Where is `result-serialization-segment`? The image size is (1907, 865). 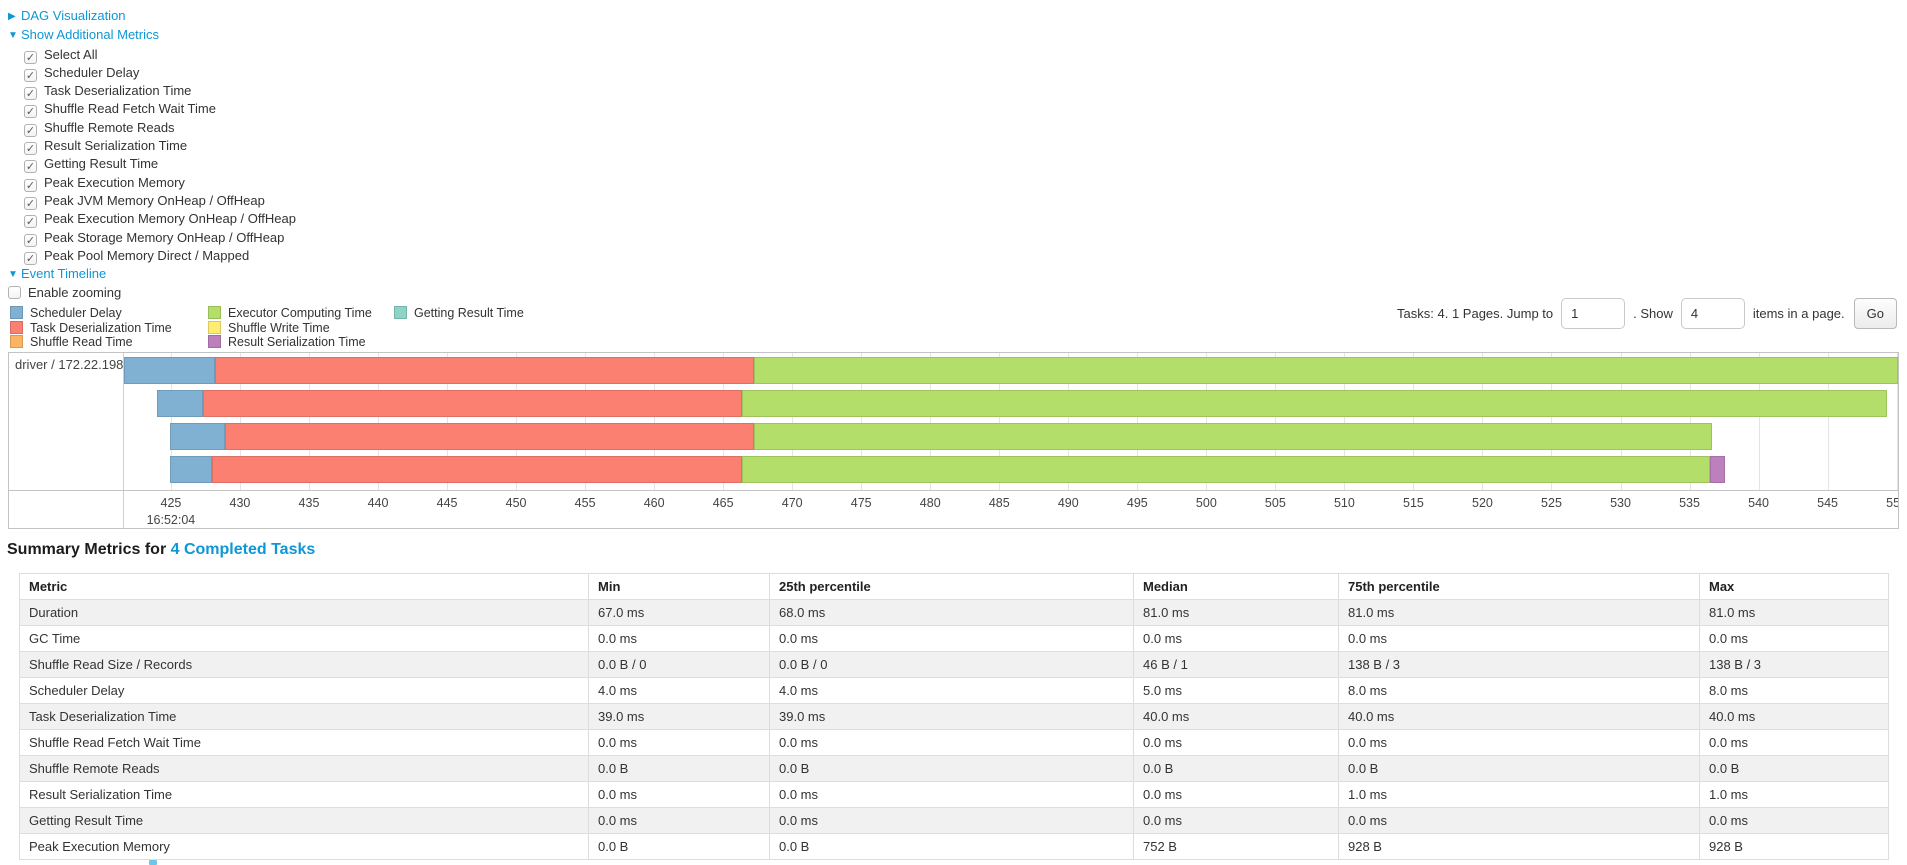 result-serialization-segment is located at coordinates (1718, 469).